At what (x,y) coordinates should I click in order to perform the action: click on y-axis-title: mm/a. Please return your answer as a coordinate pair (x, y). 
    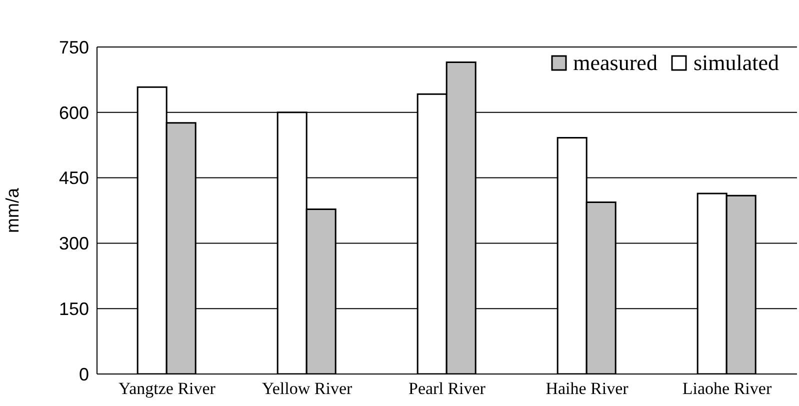
    Looking at the image, I should click on (12, 210).